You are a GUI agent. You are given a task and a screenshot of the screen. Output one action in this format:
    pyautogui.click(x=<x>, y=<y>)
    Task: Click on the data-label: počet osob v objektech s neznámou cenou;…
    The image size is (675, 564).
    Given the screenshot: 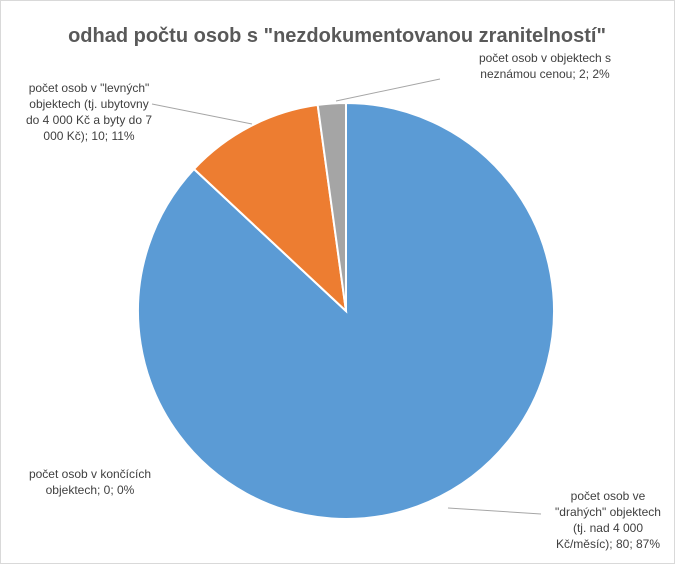 What is the action you would take?
    pyautogui.click(x=545, y=66)
    